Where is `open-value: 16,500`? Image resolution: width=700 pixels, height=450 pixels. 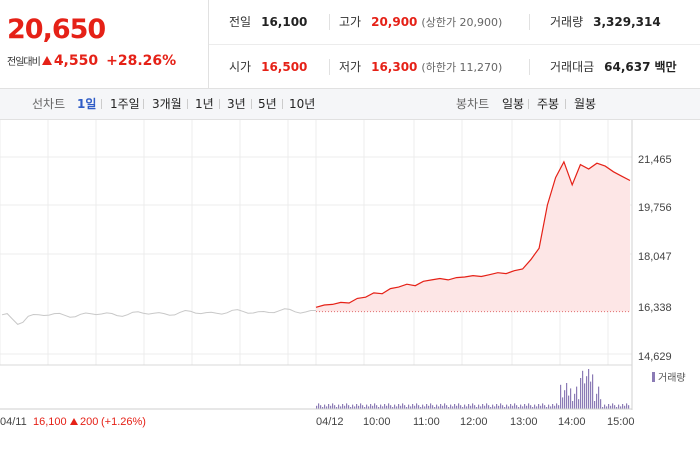 open-value: 16,500 is located at coordinates (284, 67).